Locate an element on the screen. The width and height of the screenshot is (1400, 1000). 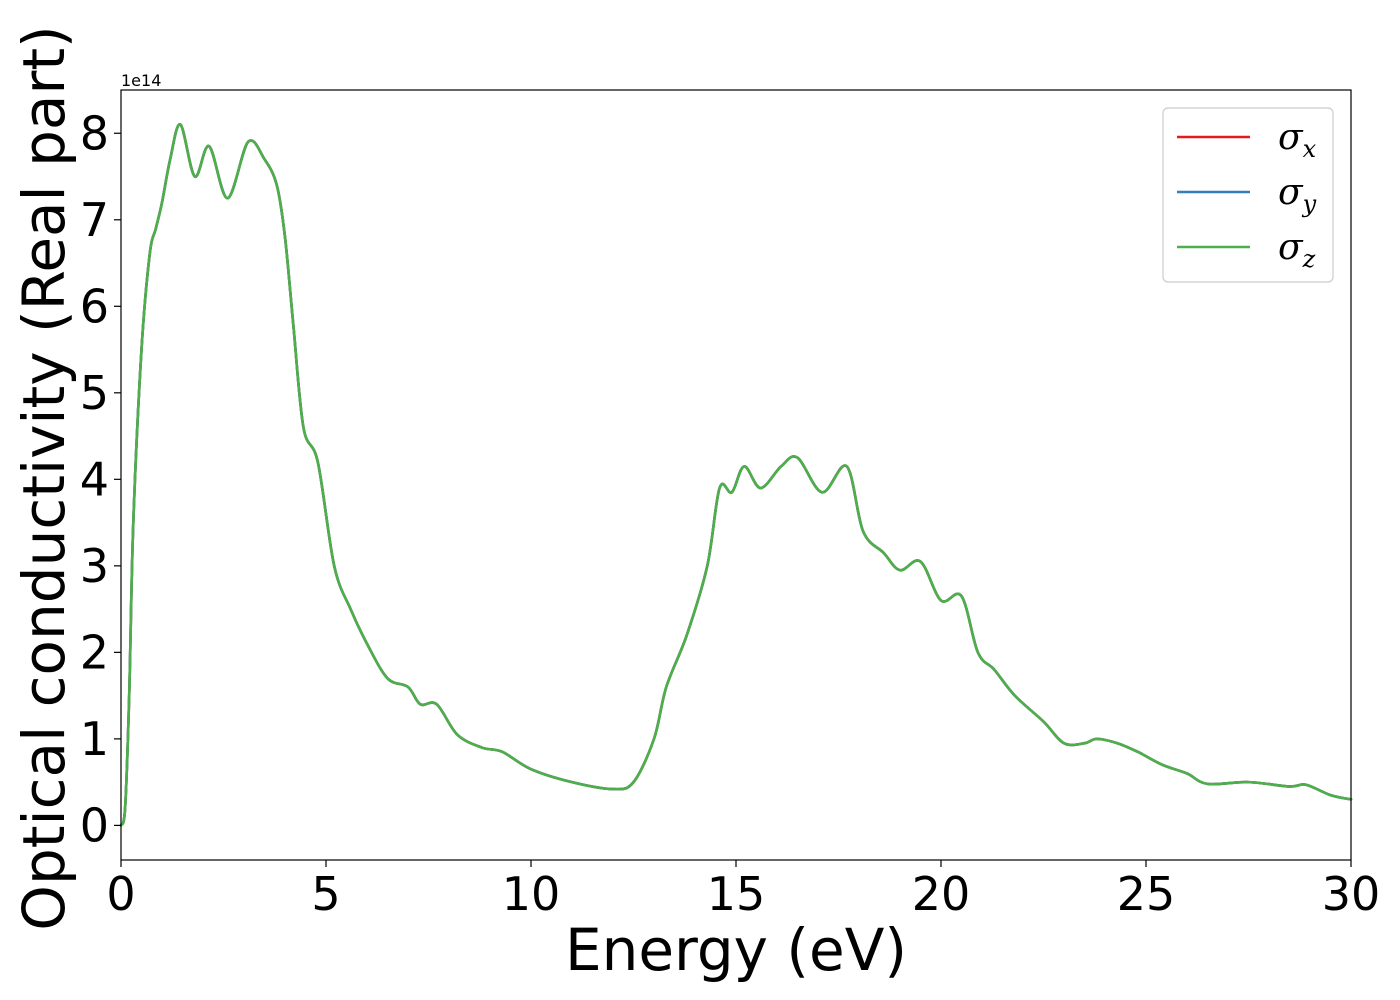
y-axis-ticks: 0 1 2 3 4 5 6 7 8 is located at coordinates (100, 479).